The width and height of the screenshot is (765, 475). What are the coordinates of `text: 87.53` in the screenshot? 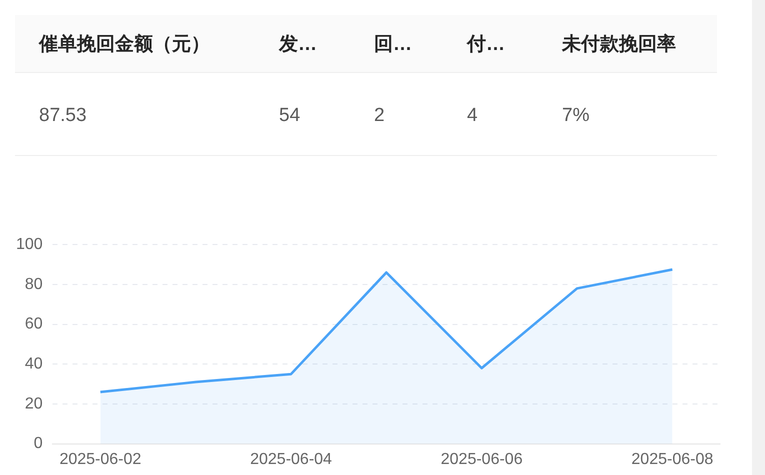 It's located at (63, 116).